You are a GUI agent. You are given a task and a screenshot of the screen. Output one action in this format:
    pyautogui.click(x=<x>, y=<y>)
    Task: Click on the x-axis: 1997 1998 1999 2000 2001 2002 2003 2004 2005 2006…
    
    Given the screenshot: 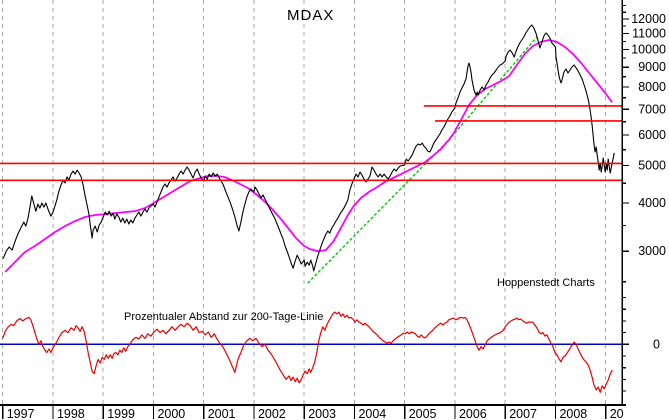 What is the action you would take?
    pyautogui.click(x=313, y=412)
    